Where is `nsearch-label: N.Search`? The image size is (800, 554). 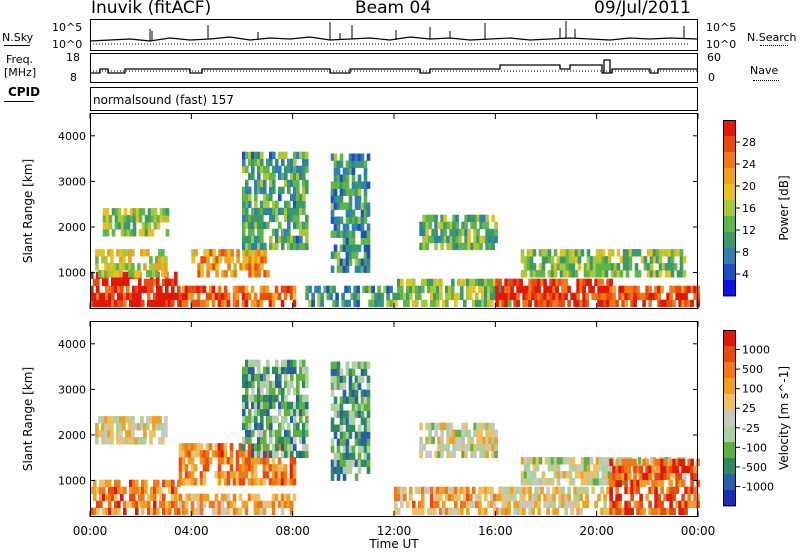
nsearch-label: N.Search is located at coordinates (772, 37).